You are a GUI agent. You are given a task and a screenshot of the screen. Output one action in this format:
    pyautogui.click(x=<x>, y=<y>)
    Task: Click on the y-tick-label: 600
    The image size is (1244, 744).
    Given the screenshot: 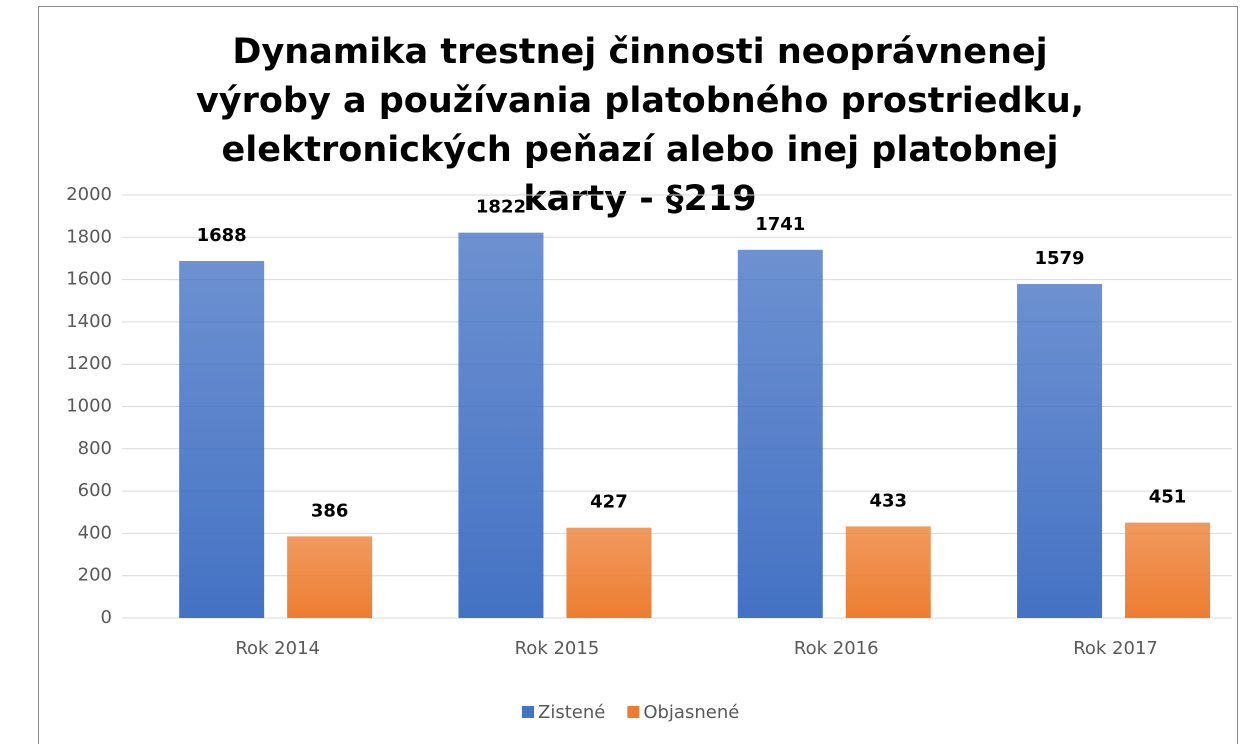 What is the action you would take?
    pyautogui.click(x=95, y=490)
    